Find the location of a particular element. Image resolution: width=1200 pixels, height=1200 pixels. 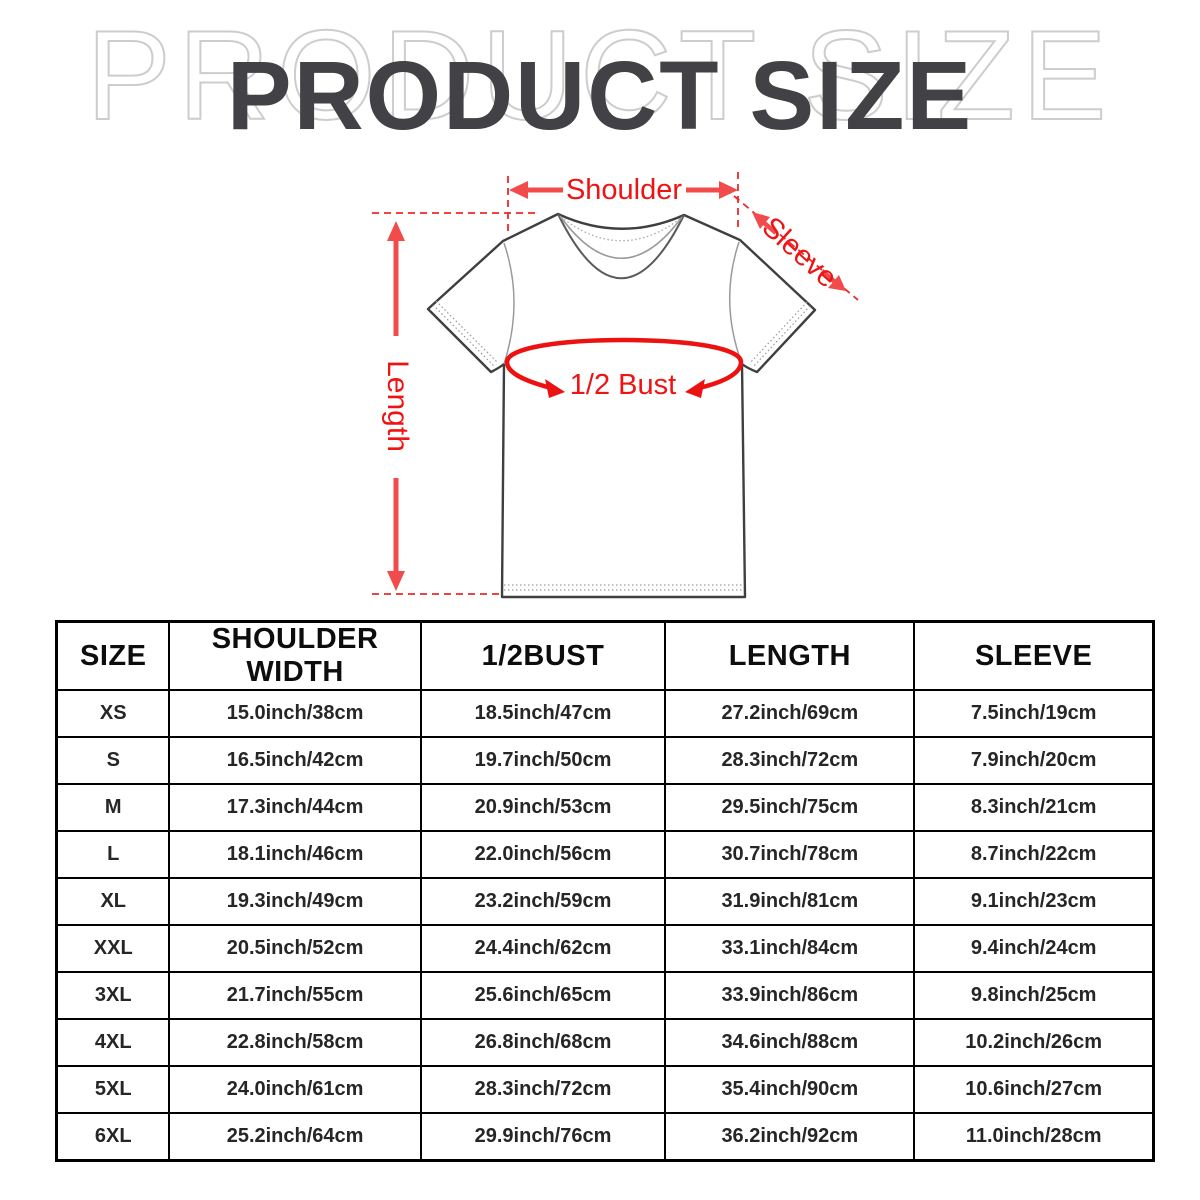

measurement-cell: 22.0inch/56cm is located at coordinates (543, 854).